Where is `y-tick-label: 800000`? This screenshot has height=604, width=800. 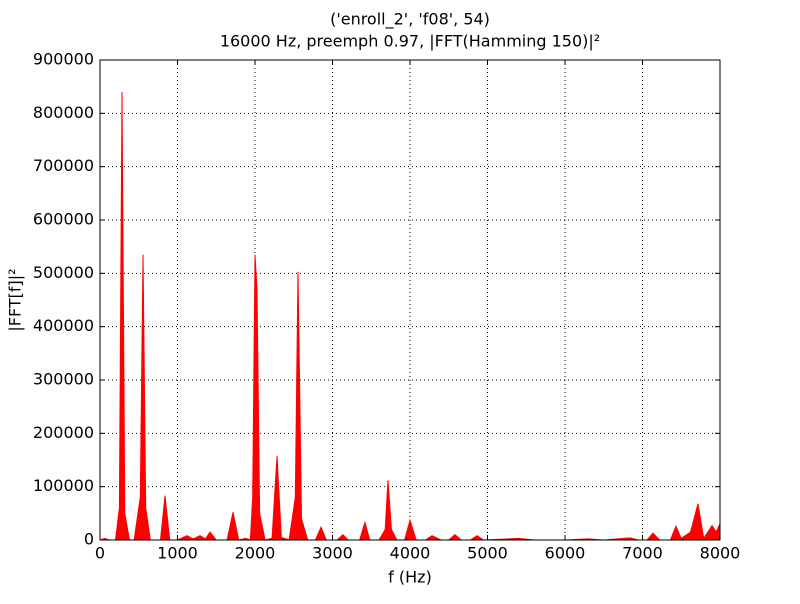
y-tick-label: 800000 is located at coordinates (63, 112).